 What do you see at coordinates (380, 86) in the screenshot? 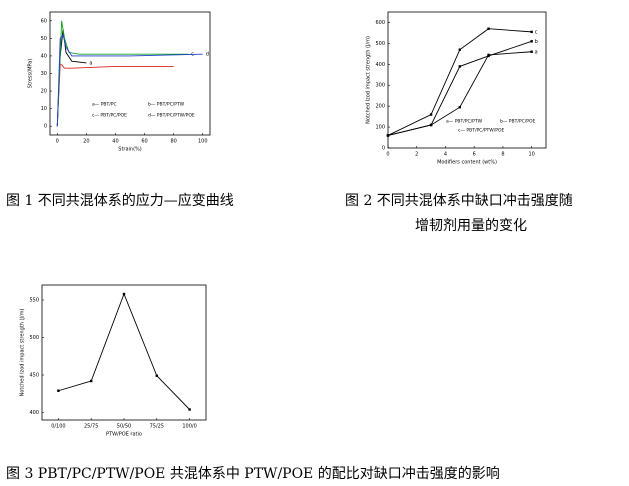
I see `y-tick-label: 300` at bounding box center [380, 86].